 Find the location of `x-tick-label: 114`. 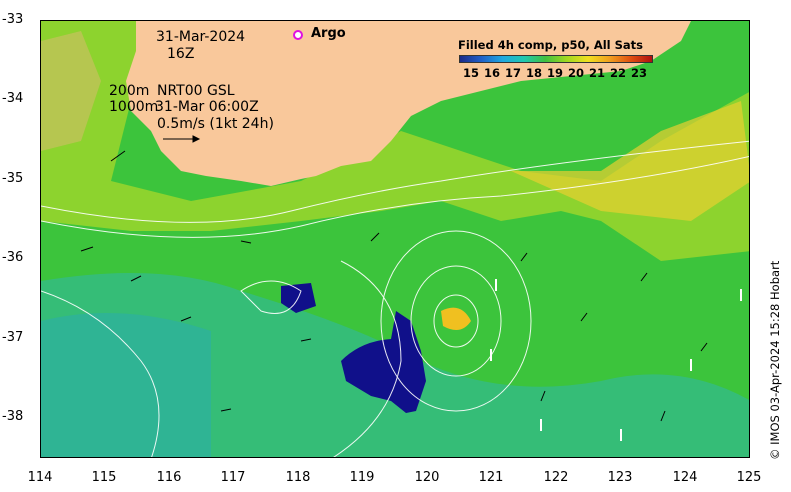

x-tick-label: 114 is located at coordinates (40, 477).